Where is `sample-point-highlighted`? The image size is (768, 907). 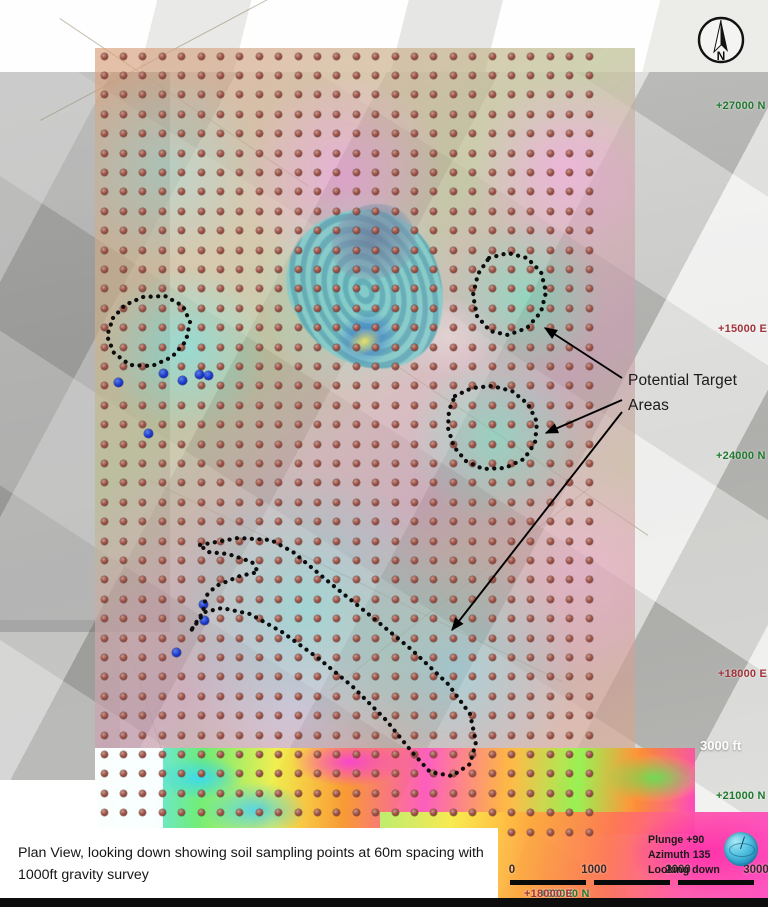
sample-point-highlighted is located at coordinates (182, 380).